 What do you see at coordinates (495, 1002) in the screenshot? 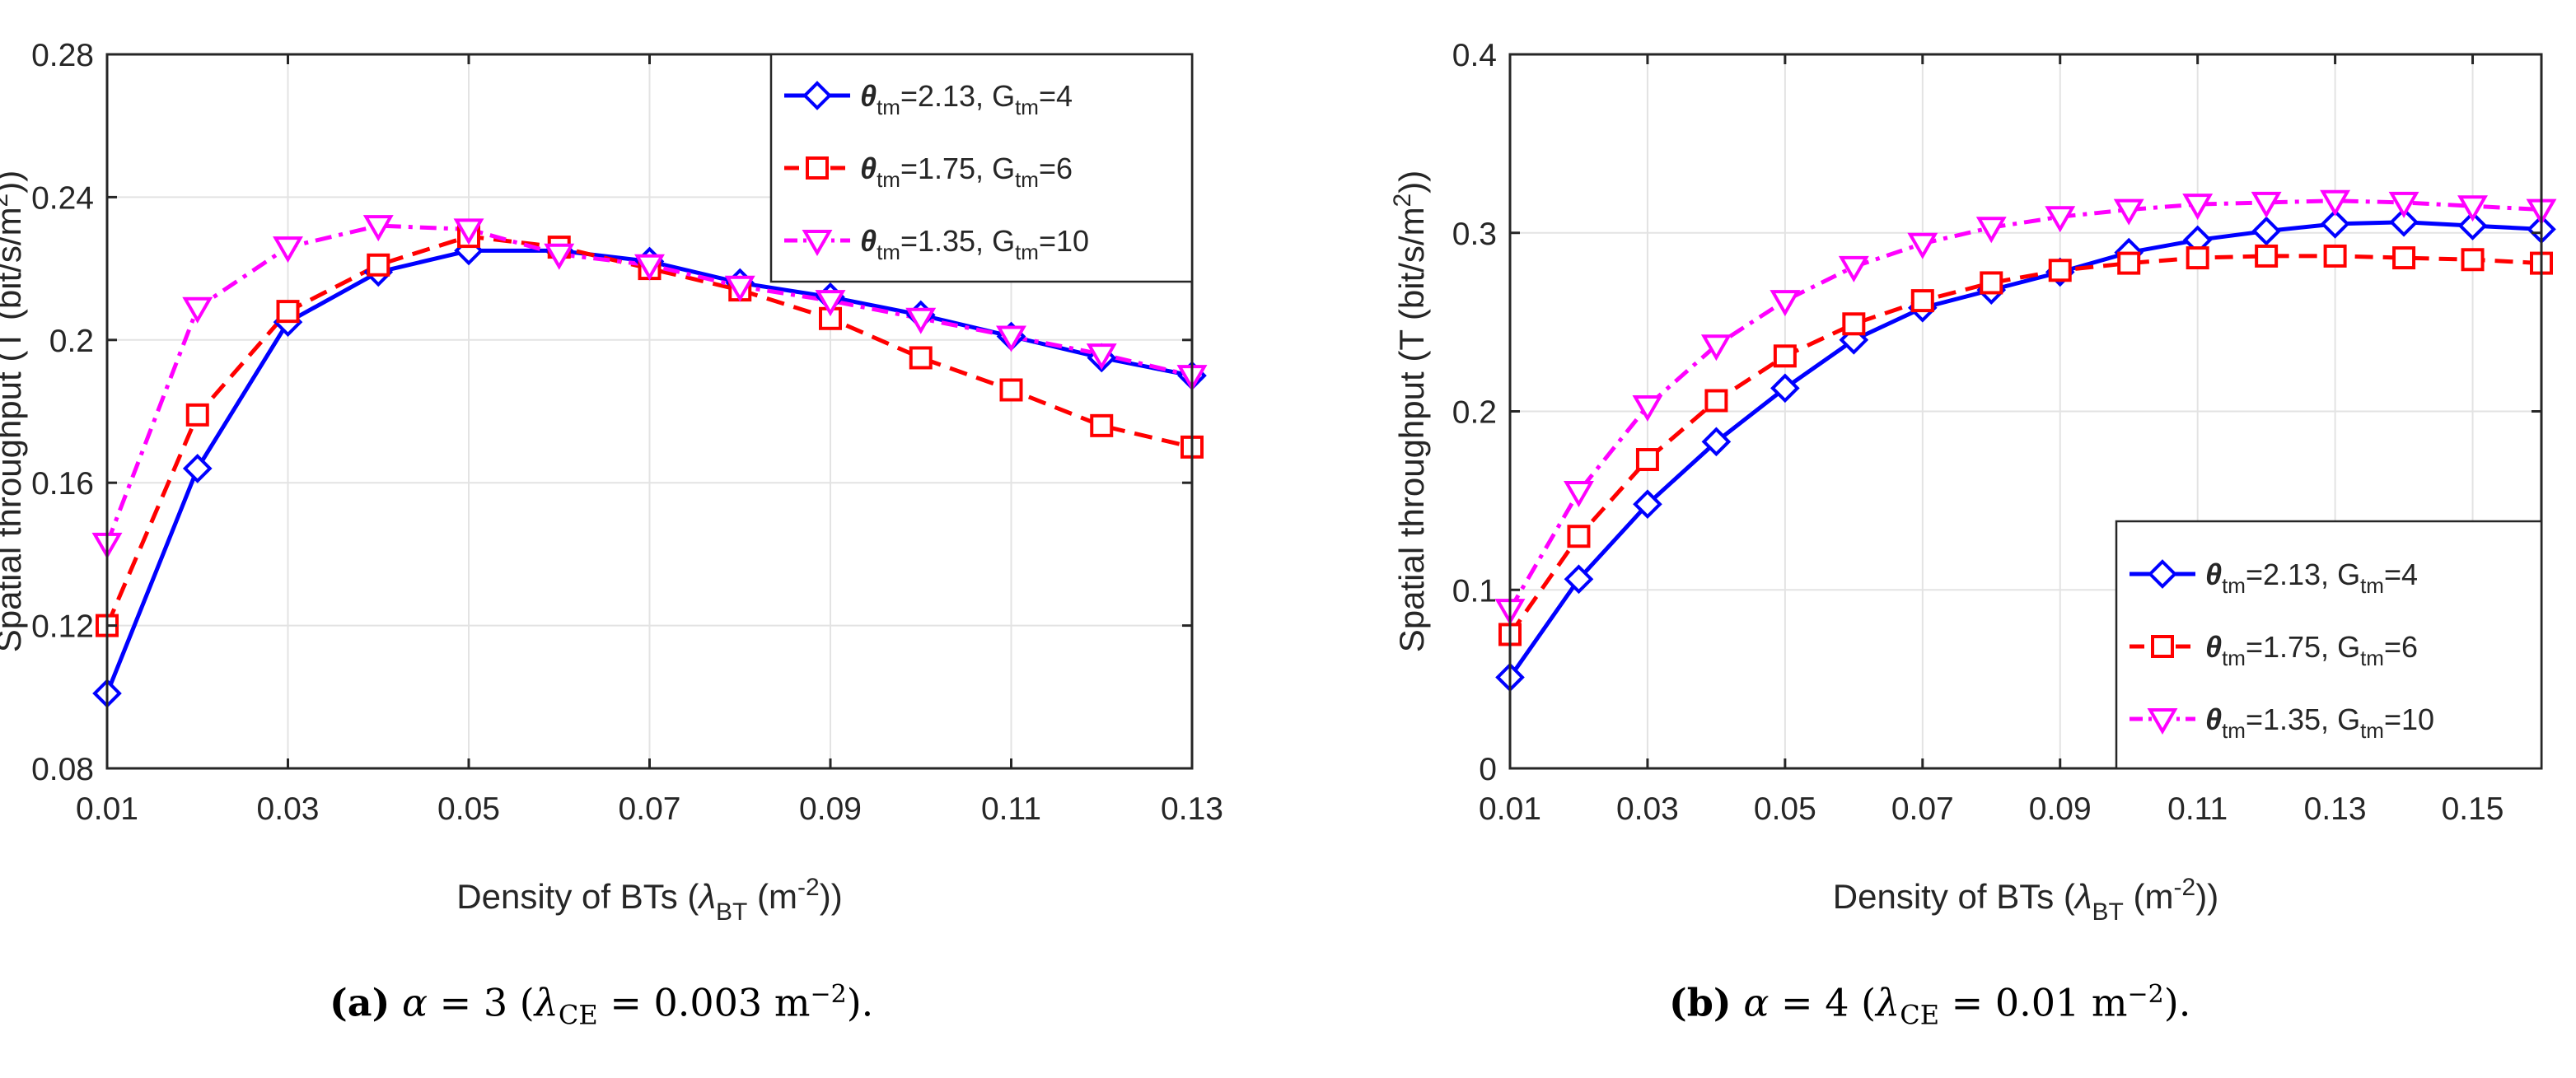
I see `caption-alpha: 3` at bounding box center [495, 1002].